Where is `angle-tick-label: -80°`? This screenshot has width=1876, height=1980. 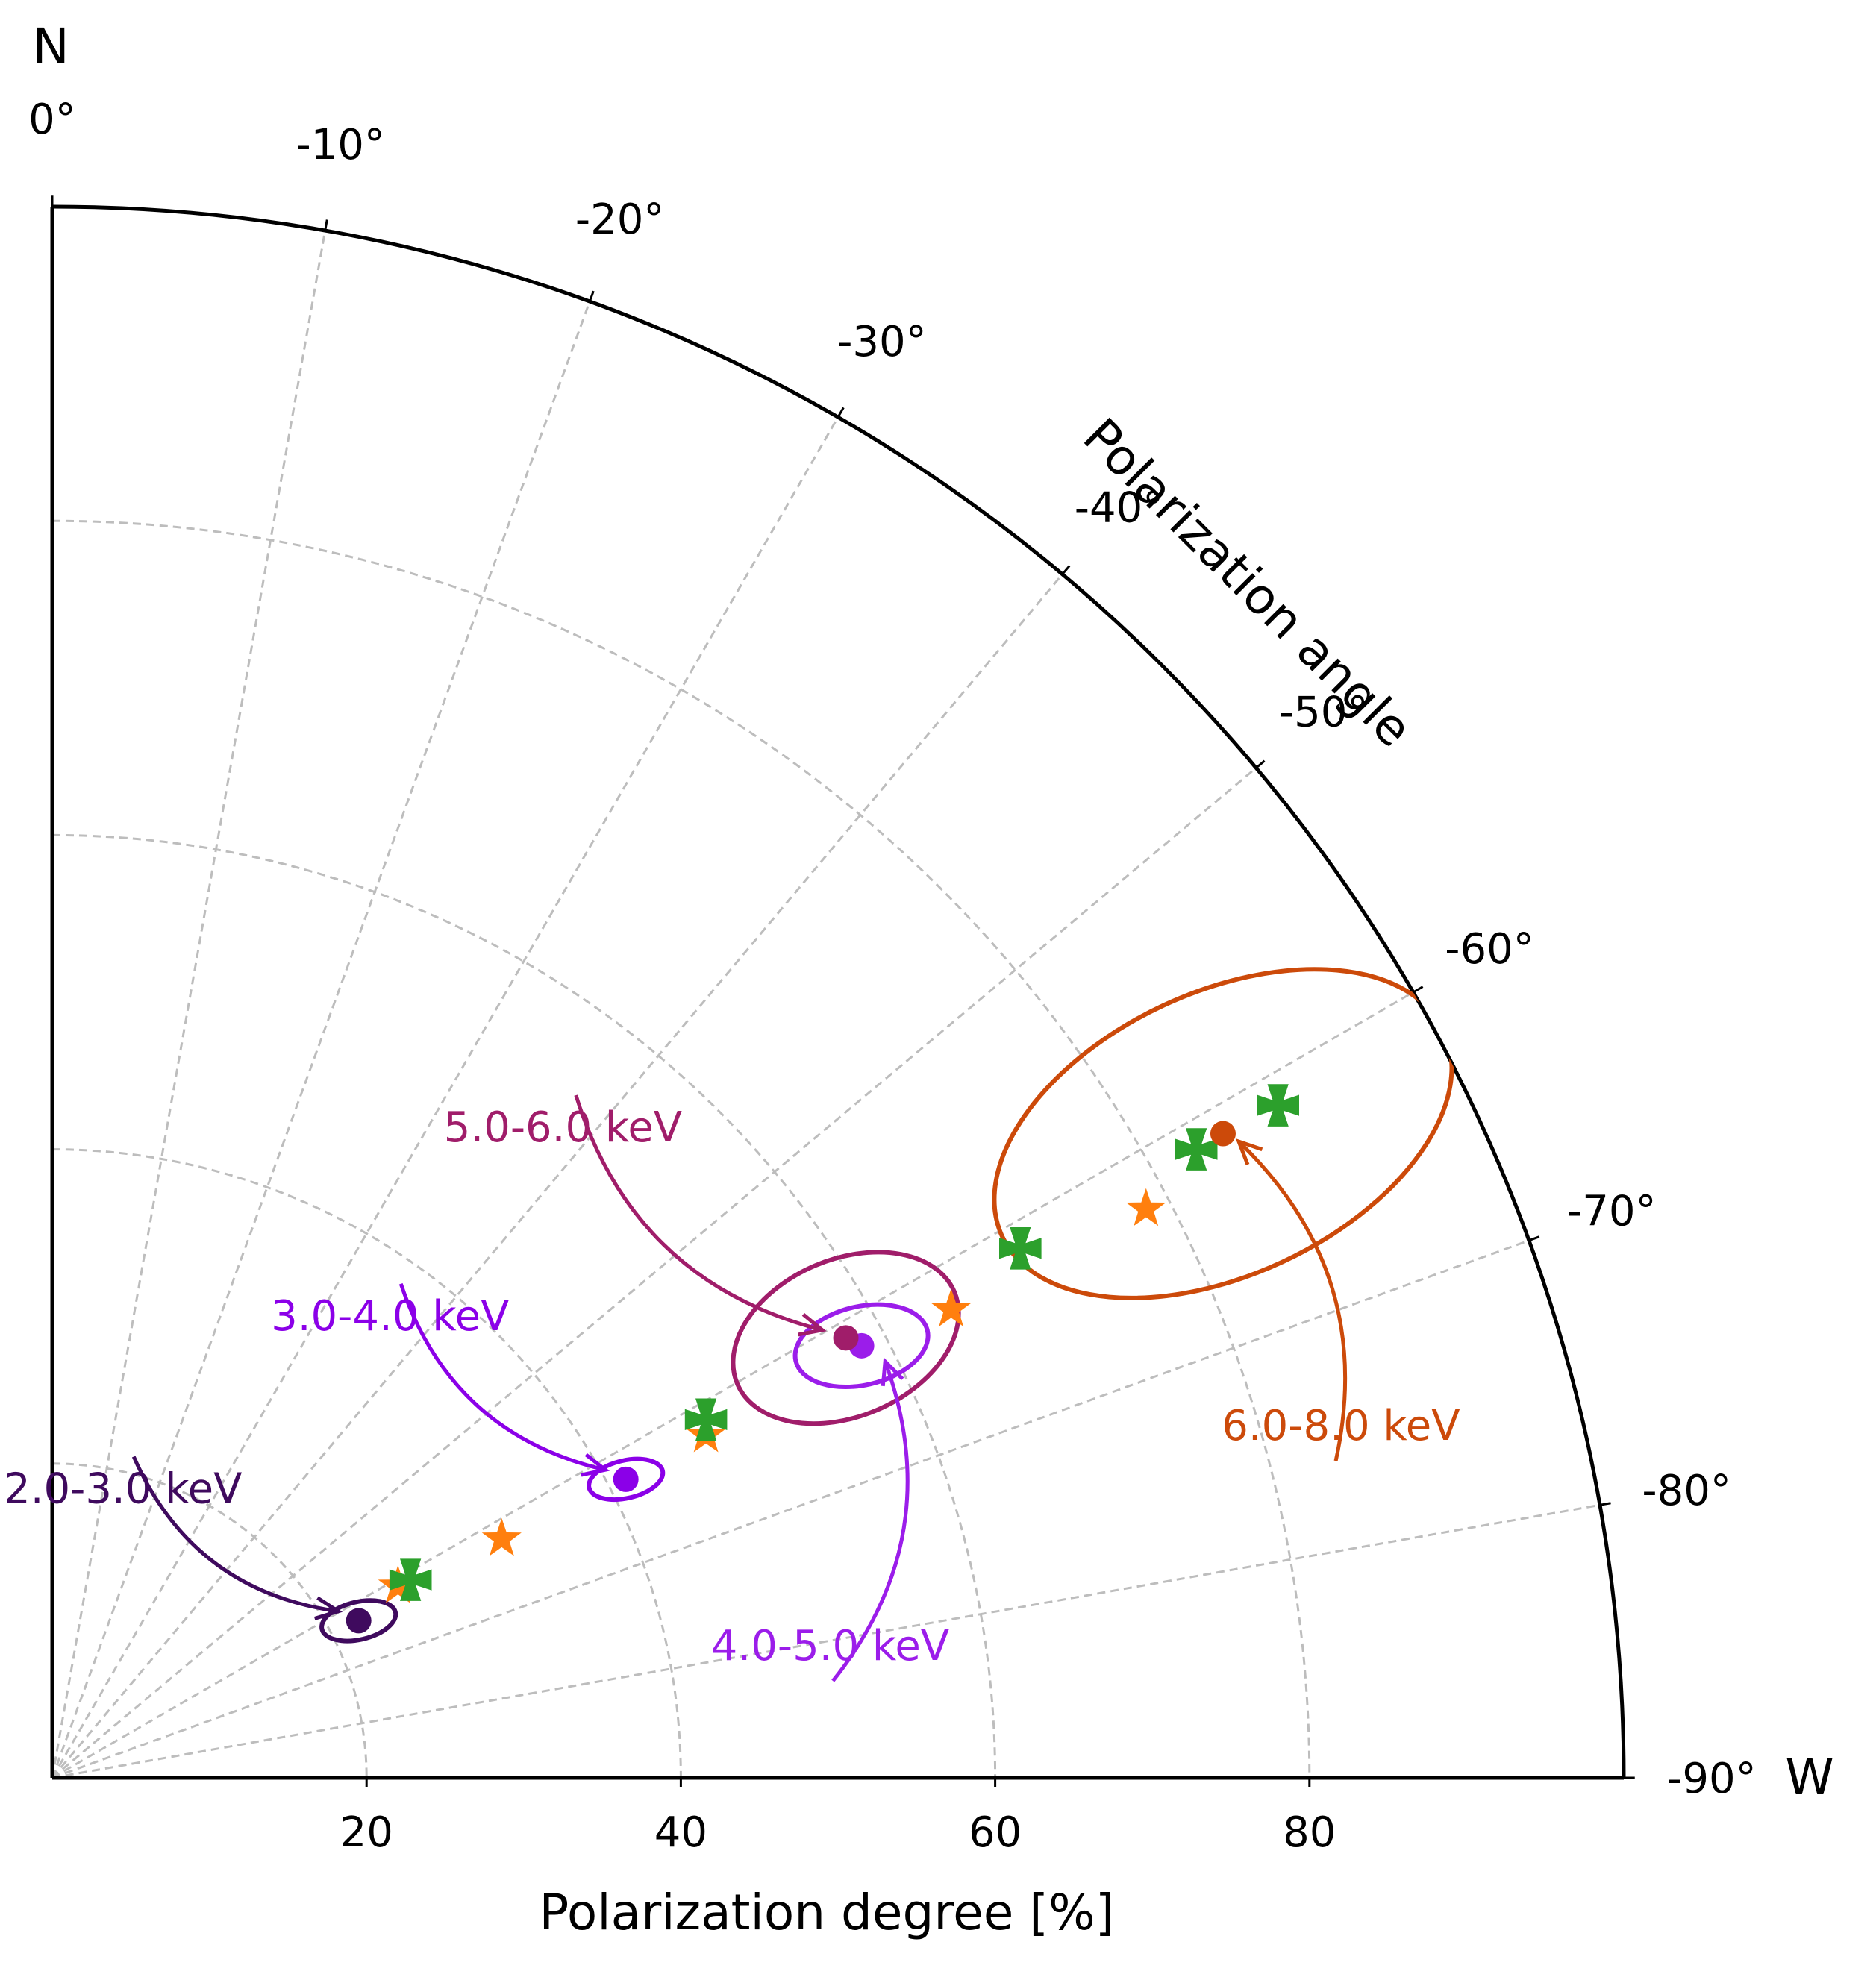
angle-tick-label: -80° is located at coordinates (1686, 1491).